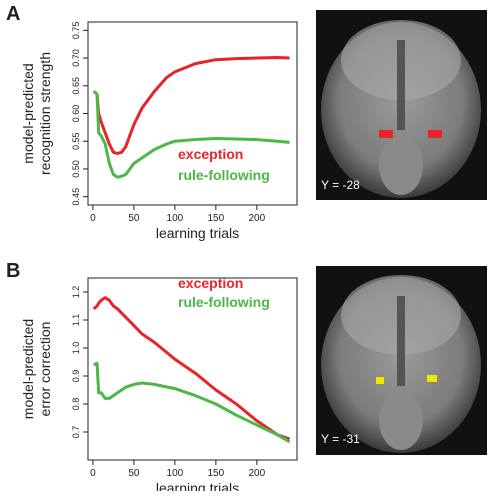  I want to click on y-tick-label: 1.0, so click(76, 348).